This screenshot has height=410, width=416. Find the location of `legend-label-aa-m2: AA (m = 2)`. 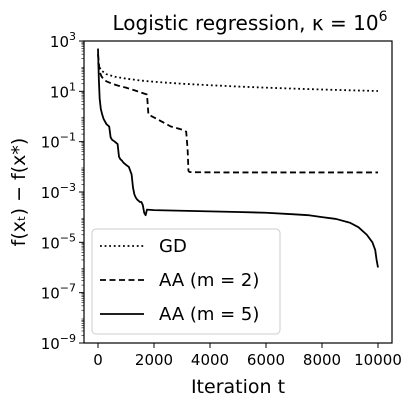

legend-label-aa-m2: AA (m = 2) is located at coordinates (209, 280).